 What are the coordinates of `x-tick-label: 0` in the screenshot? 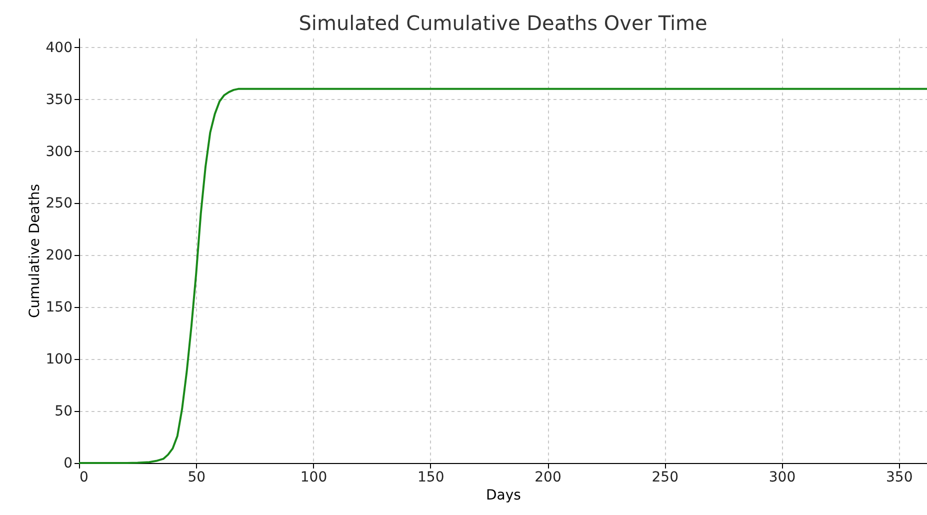 It's located at (84, 478).